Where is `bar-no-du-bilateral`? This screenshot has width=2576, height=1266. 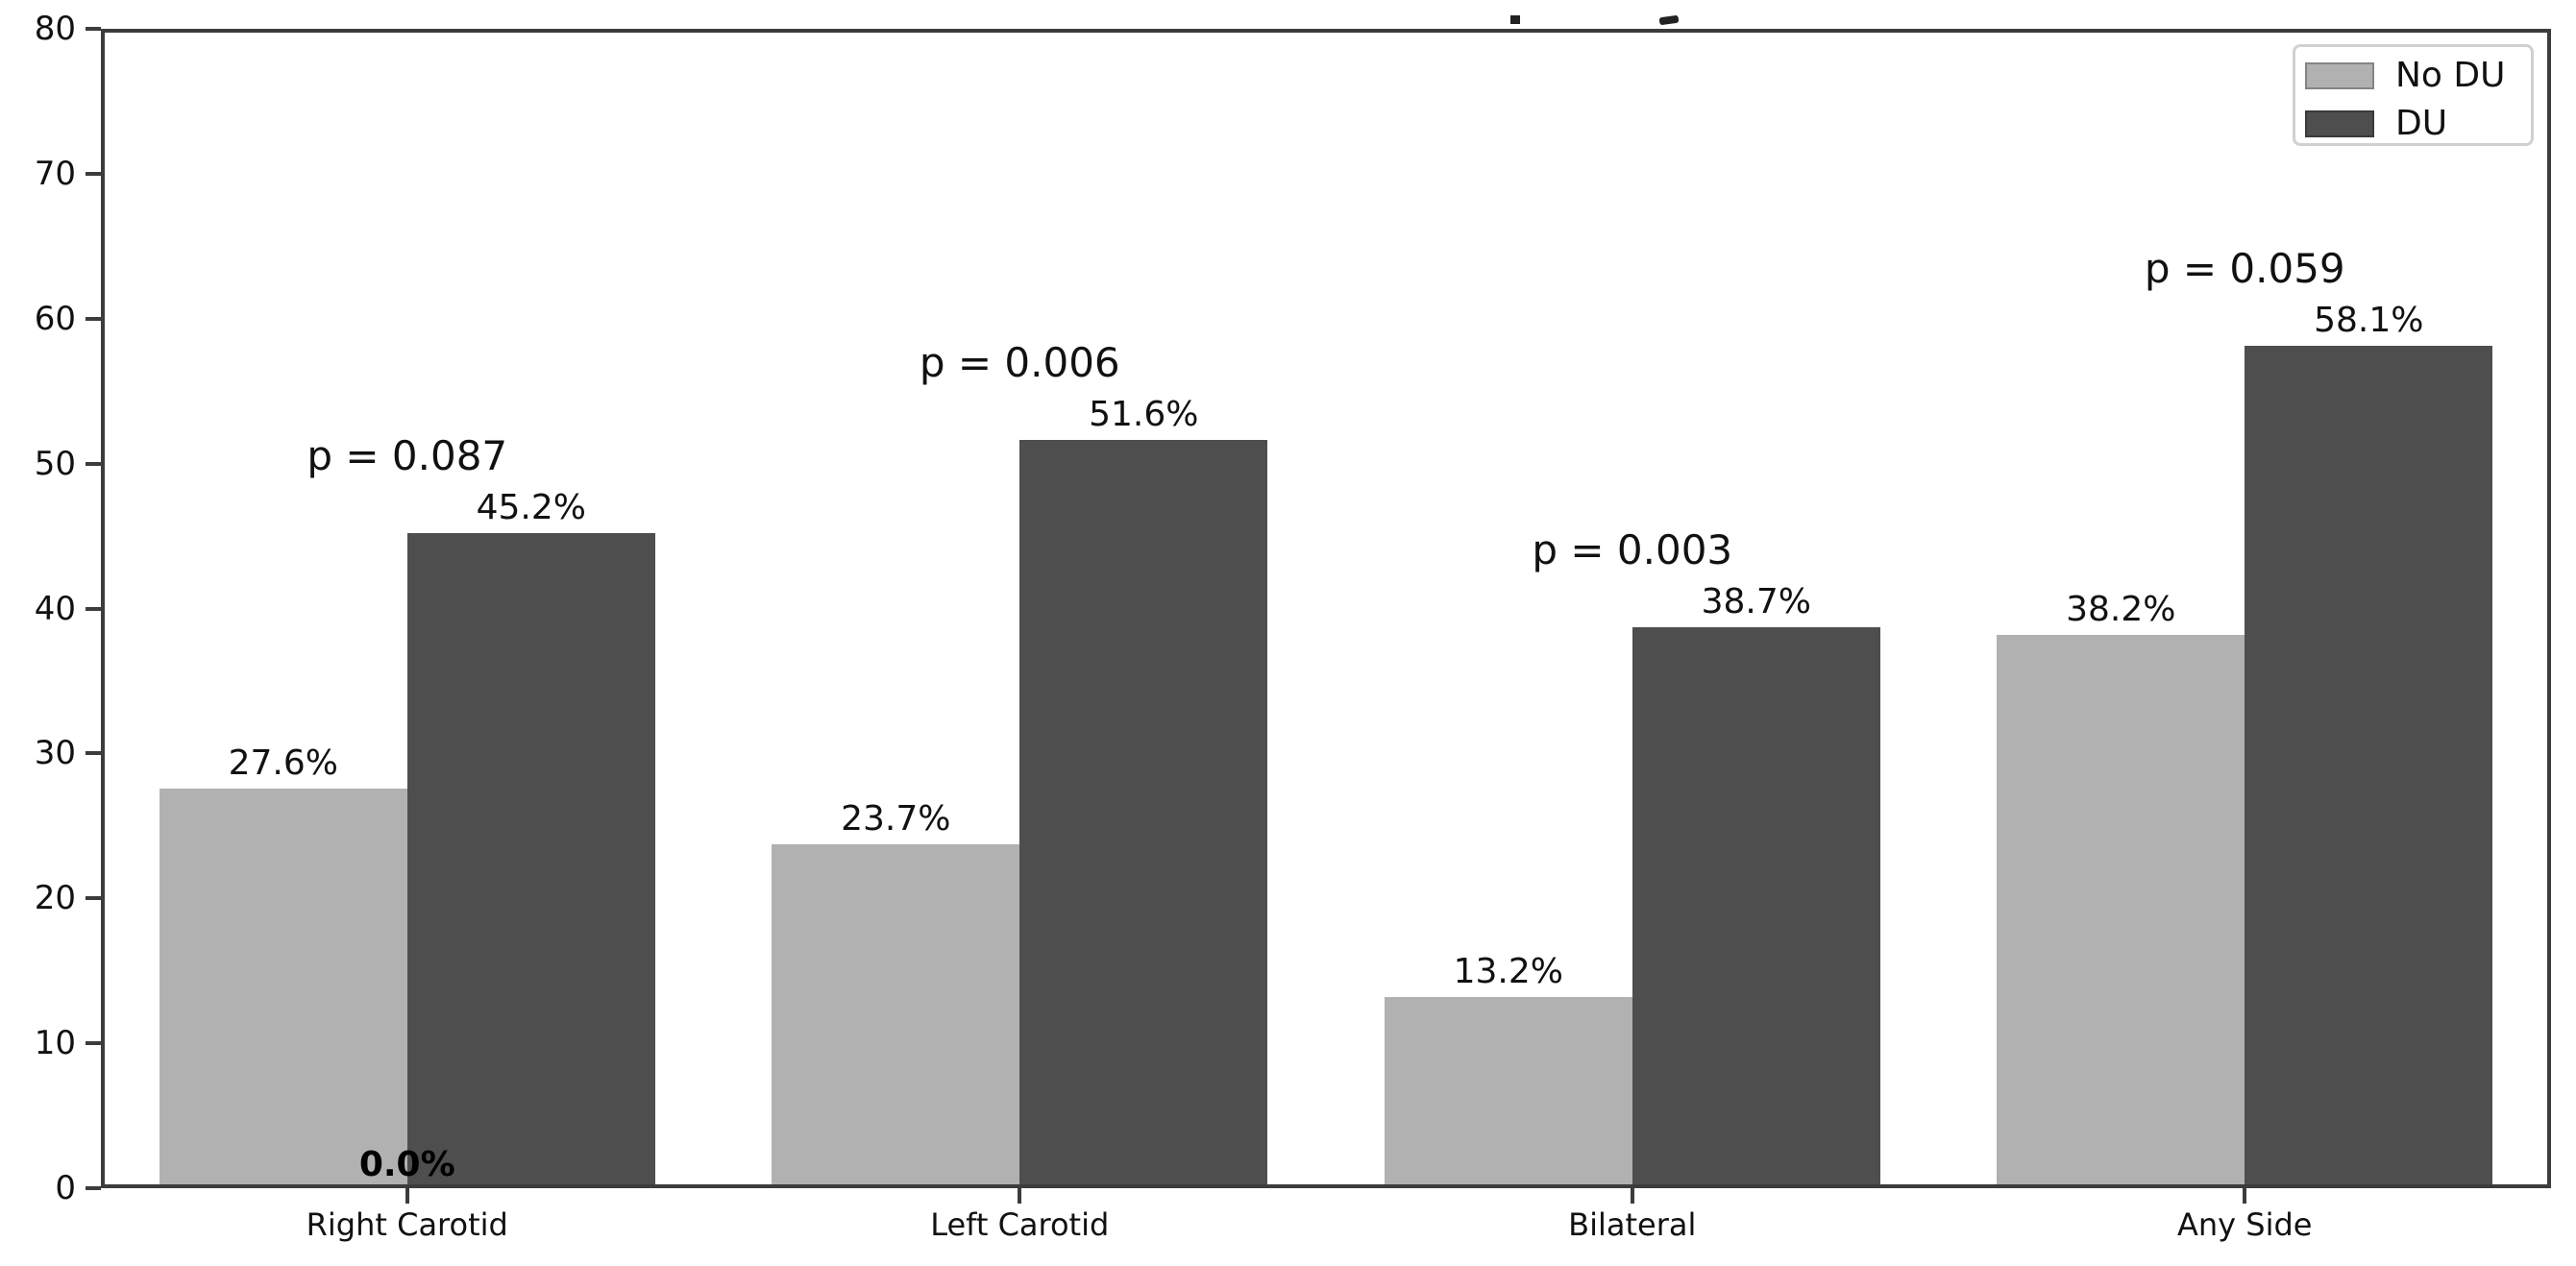
bar-no-du-bilateral is located at coordinates (1508, 1092).